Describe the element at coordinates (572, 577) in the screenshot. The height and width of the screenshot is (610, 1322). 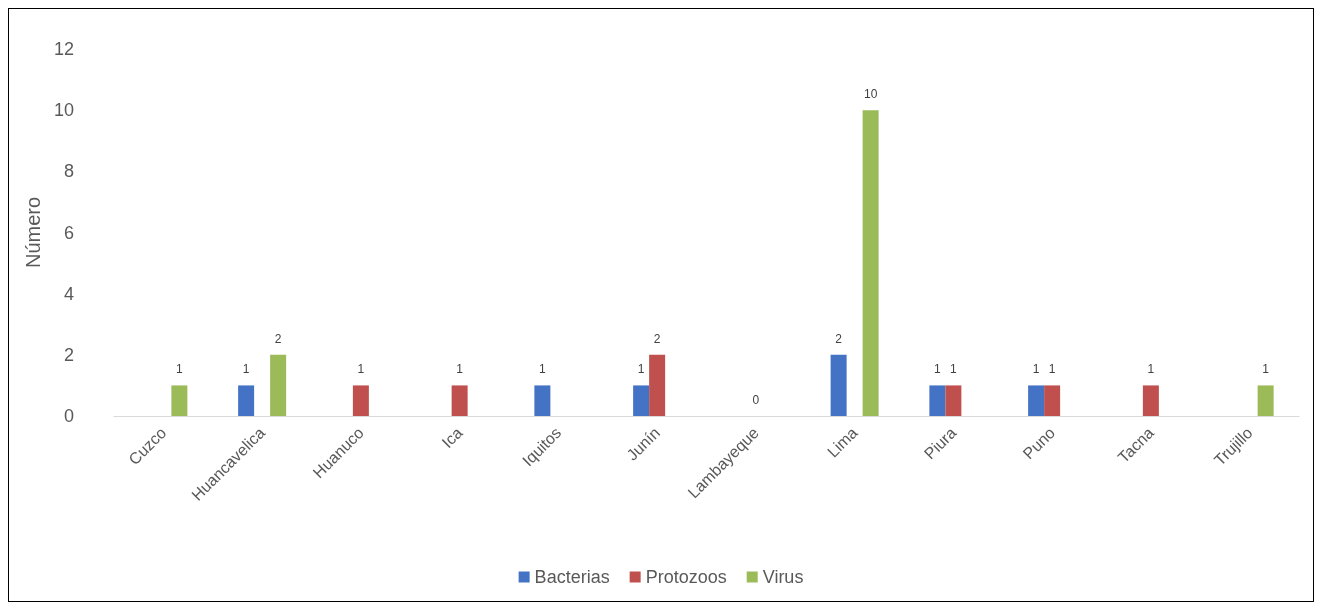
I see `legend-label: Bacterias` at that location.